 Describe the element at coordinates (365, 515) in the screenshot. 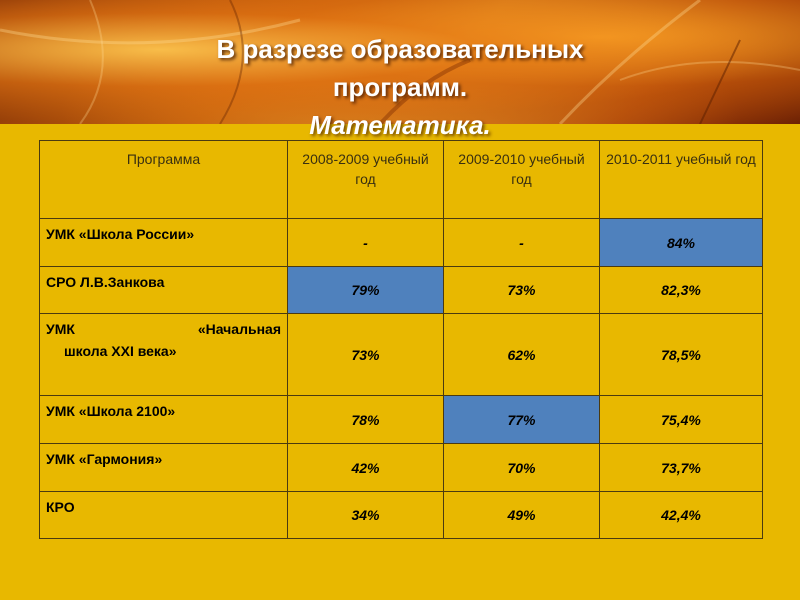

I see `value-cell: 34%` at that location.